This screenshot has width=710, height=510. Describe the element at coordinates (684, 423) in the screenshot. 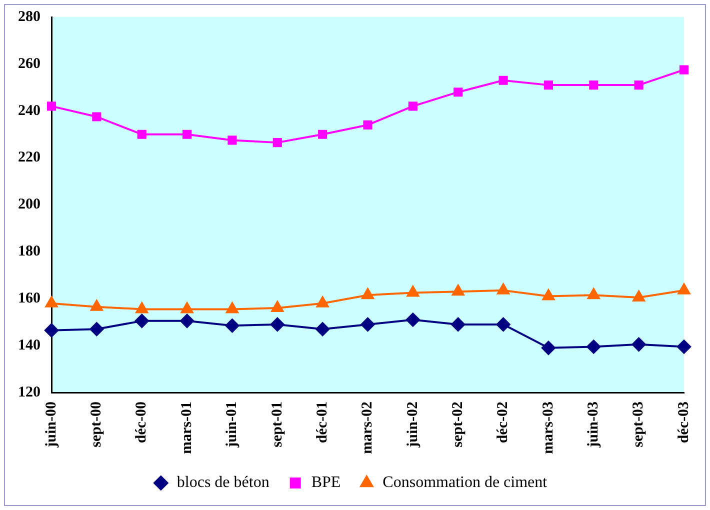

I see `x-tick-label: déc-03` at that location.